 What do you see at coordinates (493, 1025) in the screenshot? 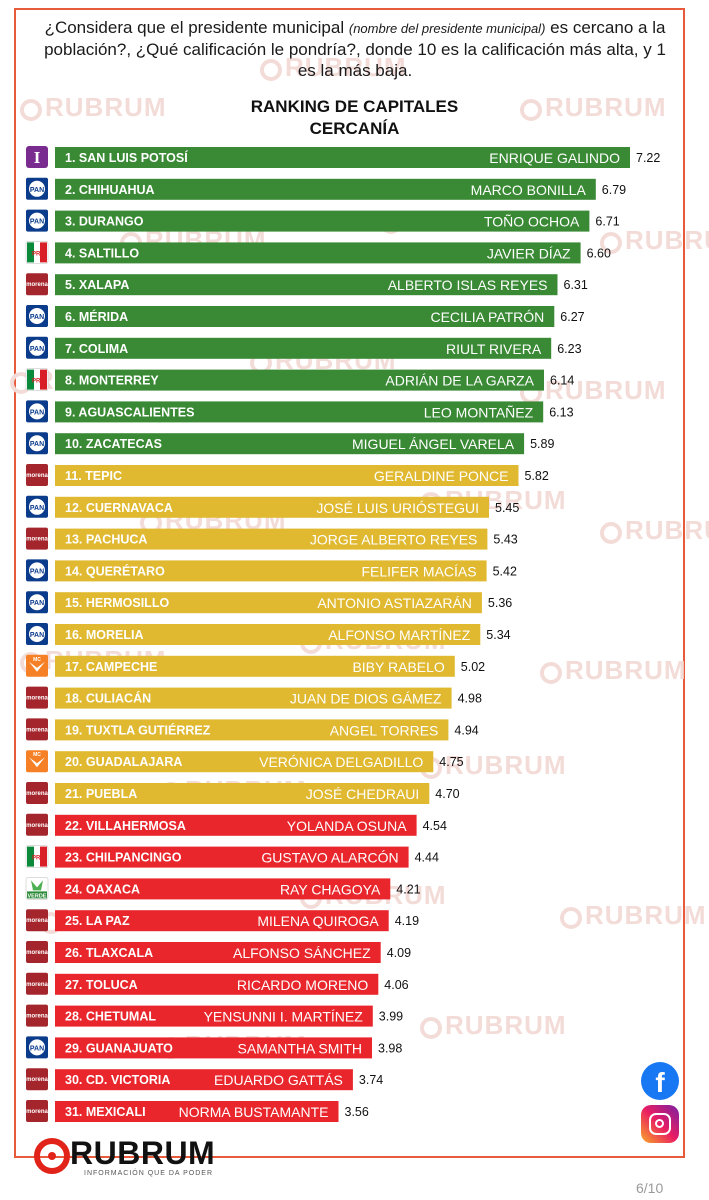
I see `watermark: RUBRUM` at bounding box center [493, 1025].